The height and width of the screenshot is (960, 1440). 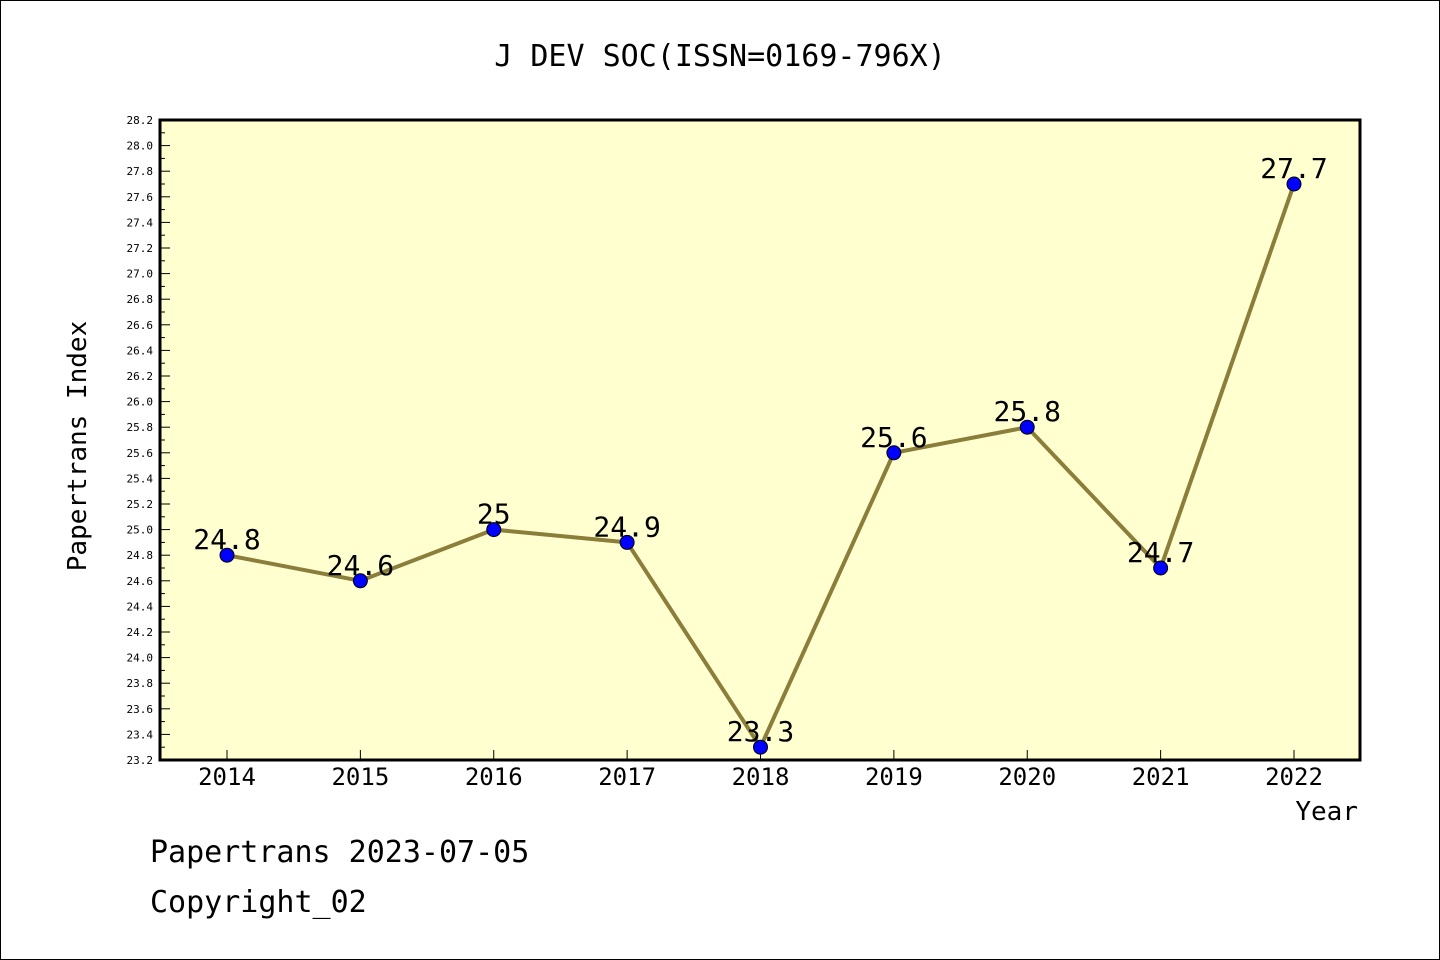 What do you see at coordinates (1160, 552) in the screenshot?
I see `data-label: 24.7` at bounding box center [1160, 552].